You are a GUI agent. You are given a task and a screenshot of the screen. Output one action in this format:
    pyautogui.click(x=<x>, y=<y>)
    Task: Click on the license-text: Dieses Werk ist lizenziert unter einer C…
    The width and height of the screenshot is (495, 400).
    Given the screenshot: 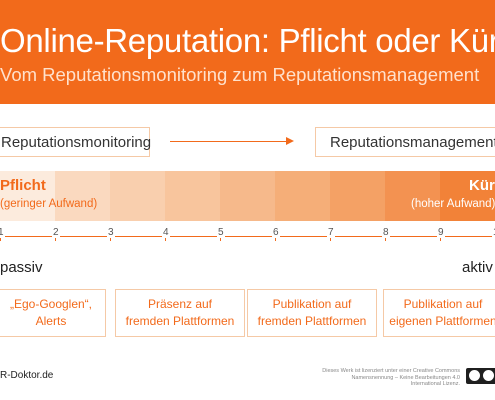 What is the action you would take?
    pyautogui.click(x=391, y=377)
    